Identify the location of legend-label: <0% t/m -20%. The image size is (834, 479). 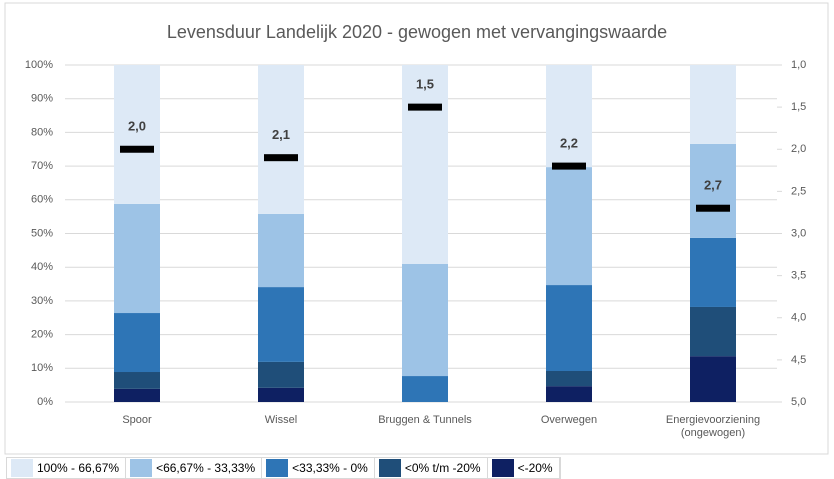
(442, 468).